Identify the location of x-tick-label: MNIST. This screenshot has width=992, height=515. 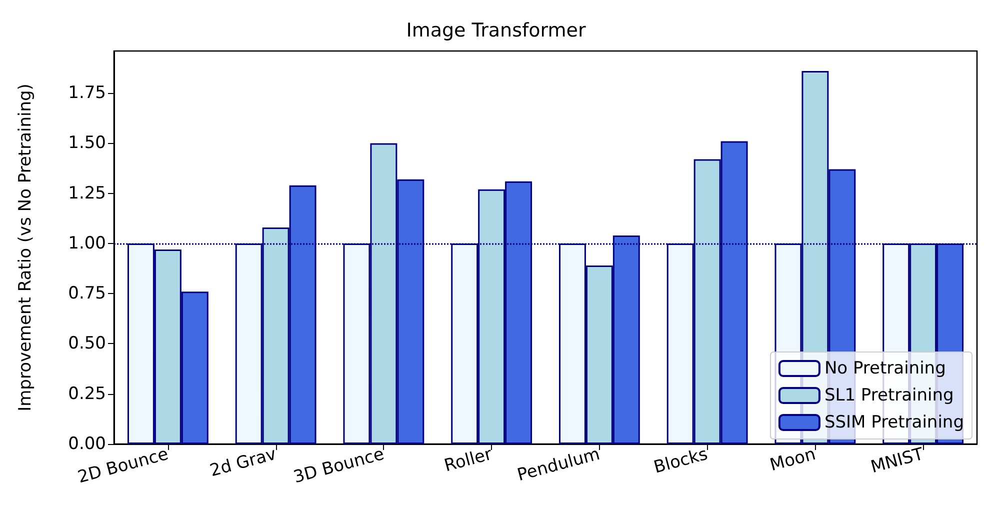
(897, 461).